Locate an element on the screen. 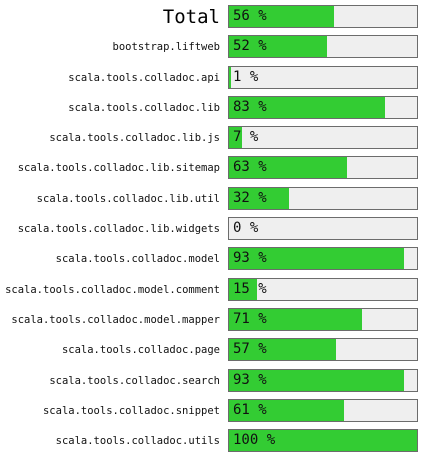  coverage-row: scala.tools.colladoc.lib 83 % is located at coordinates (214, 108).